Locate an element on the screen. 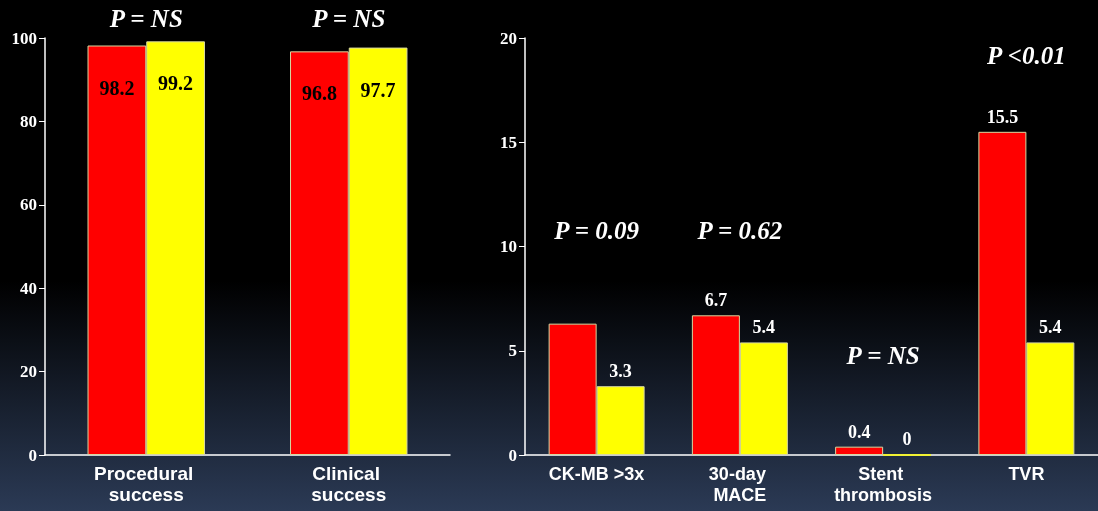  y-tick-label: 5 is located at coordinates (512, 351).